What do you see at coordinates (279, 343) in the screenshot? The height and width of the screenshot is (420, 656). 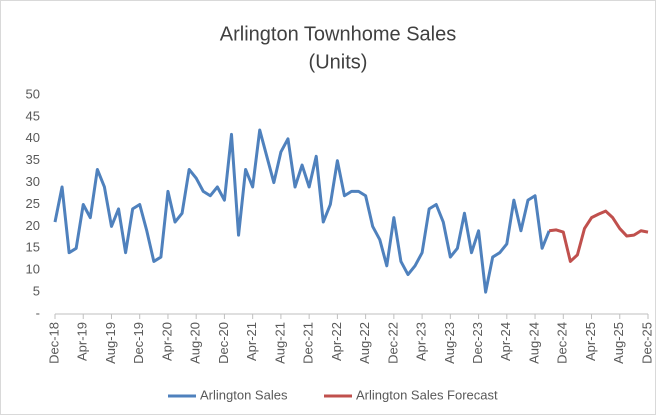 I see `x-tick-label: Aug-21` at bounding box center [279, 343].